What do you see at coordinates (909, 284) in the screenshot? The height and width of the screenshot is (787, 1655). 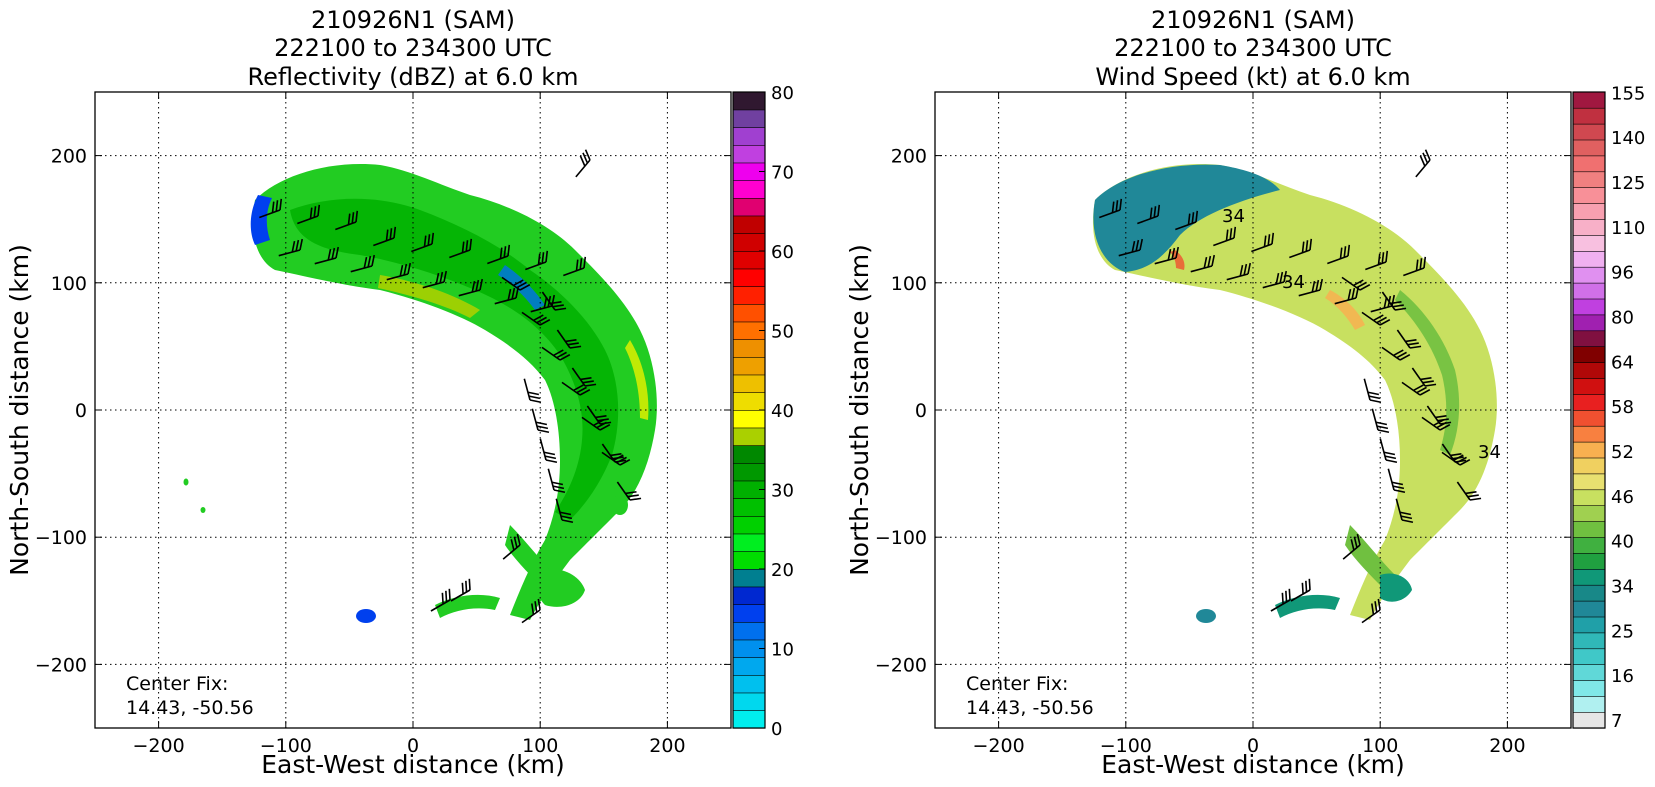 I see `y-tick-label: 100` at bounding box center [909, 284].